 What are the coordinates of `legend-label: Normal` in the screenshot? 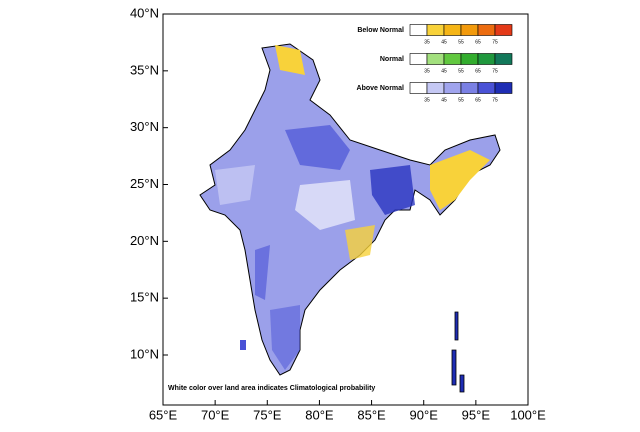 It's located at (392, 59).